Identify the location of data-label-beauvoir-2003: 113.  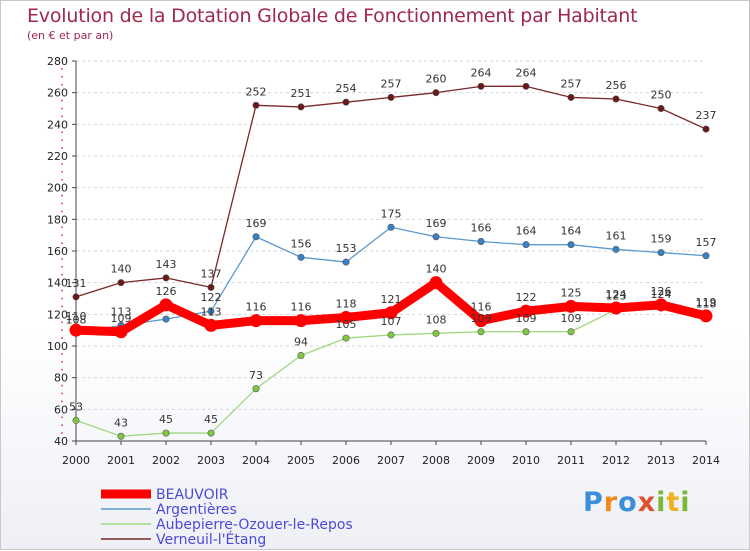
(211, 311).